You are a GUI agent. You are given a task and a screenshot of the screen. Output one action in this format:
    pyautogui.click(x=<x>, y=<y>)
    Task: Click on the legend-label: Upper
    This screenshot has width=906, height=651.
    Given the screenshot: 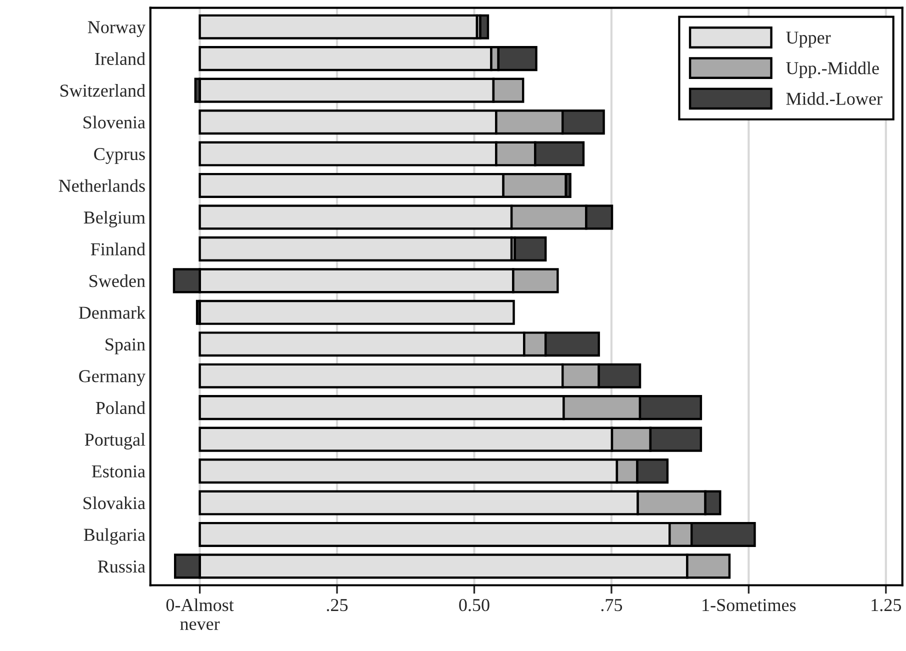 What is the action you would take?
    pyautogui.click(x=808, y=40)
    